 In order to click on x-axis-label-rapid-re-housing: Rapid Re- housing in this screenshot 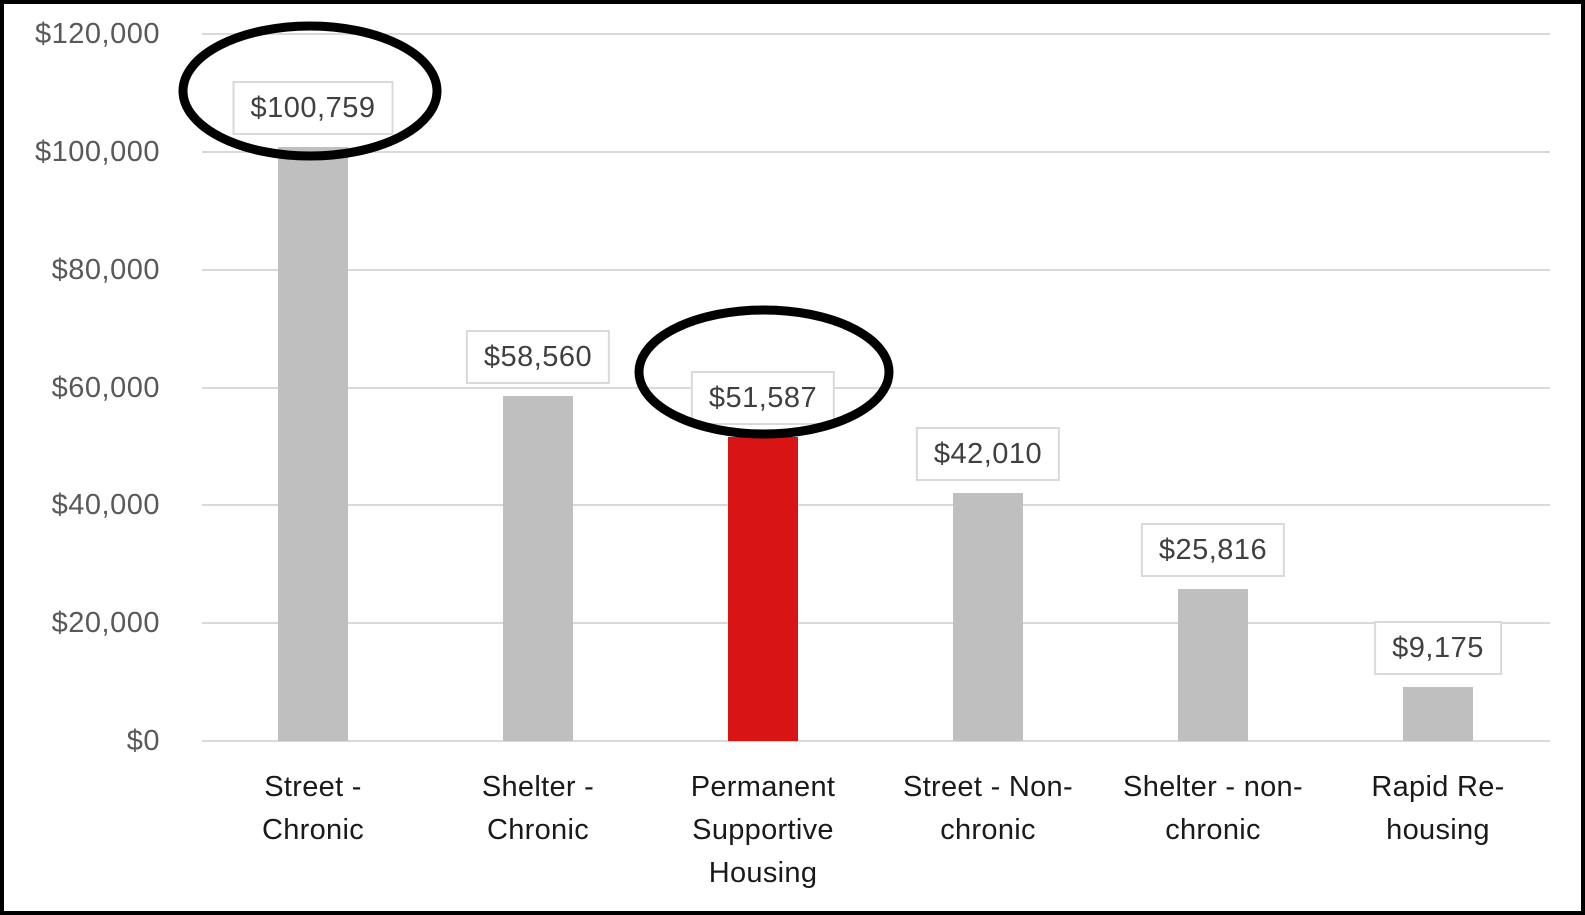, I will do `click(1438, 808)`.